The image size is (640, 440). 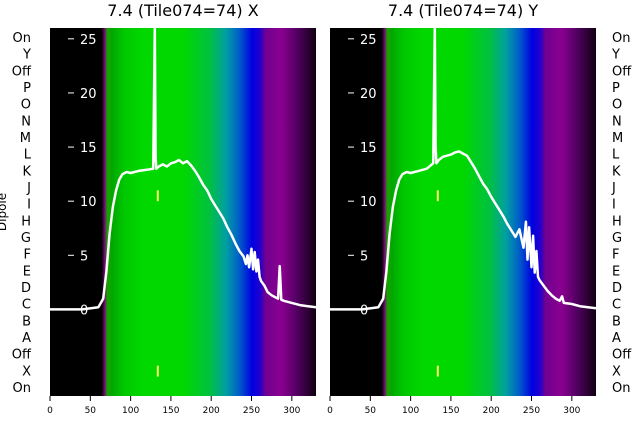 What do you see at coordinates (463, 10) in the screenshot?
I see `right-panel-title: 7.4 (Tile074=74) Y` at bounding box center [463, 10].